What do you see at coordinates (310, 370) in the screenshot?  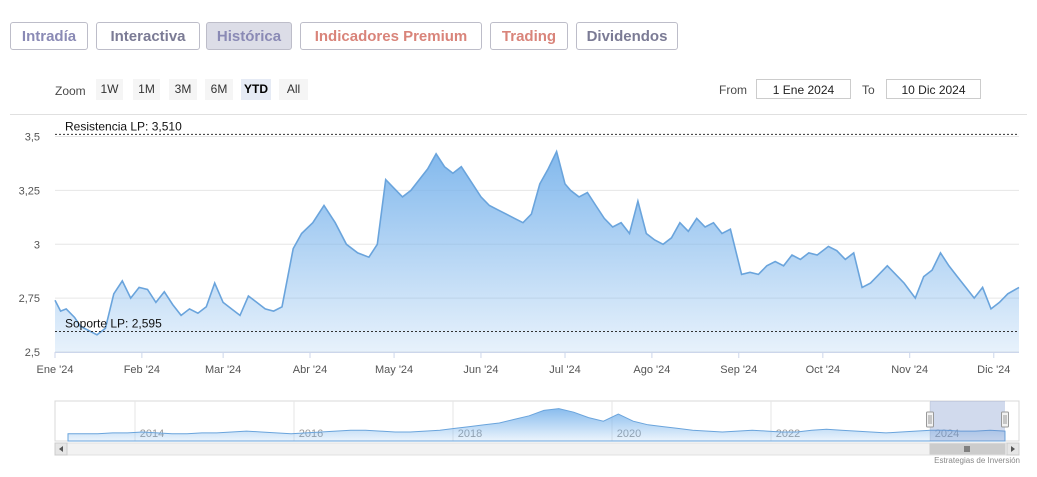 I see `x-tick-label: Abr '24` at bounding box center [310, 370].